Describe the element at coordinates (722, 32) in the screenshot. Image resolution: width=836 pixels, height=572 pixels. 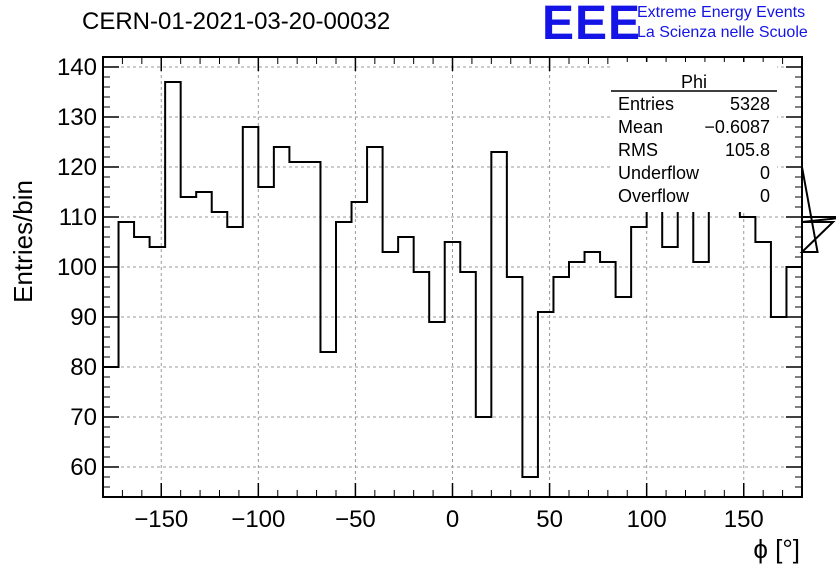
I see `org-name-line2: La Scienza nelle Scuole` at that location.